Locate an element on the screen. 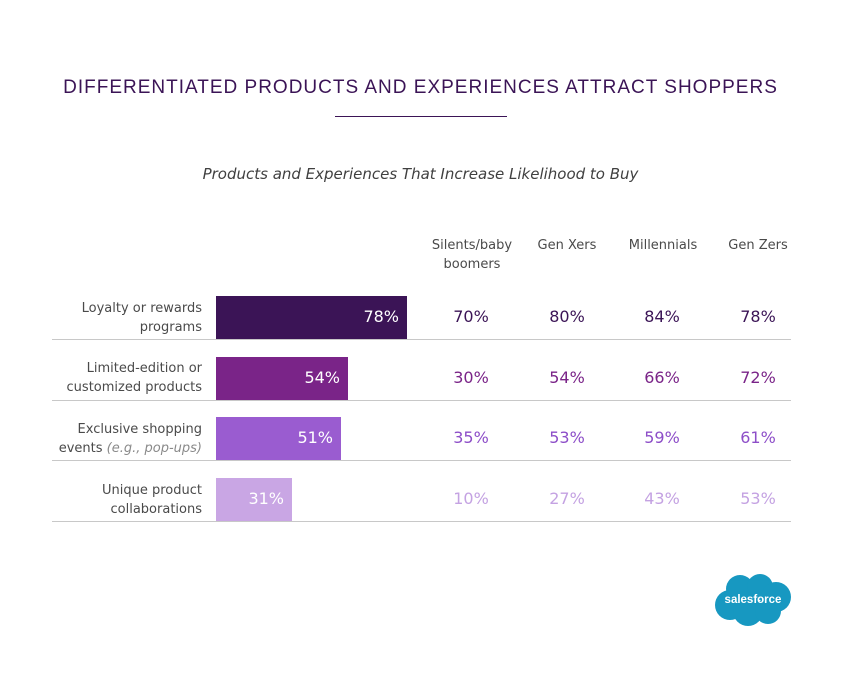 The height and width of the screenshot is (678, 841). row-label-text: Exclusive shopping events is located at coordinates (130, 439).